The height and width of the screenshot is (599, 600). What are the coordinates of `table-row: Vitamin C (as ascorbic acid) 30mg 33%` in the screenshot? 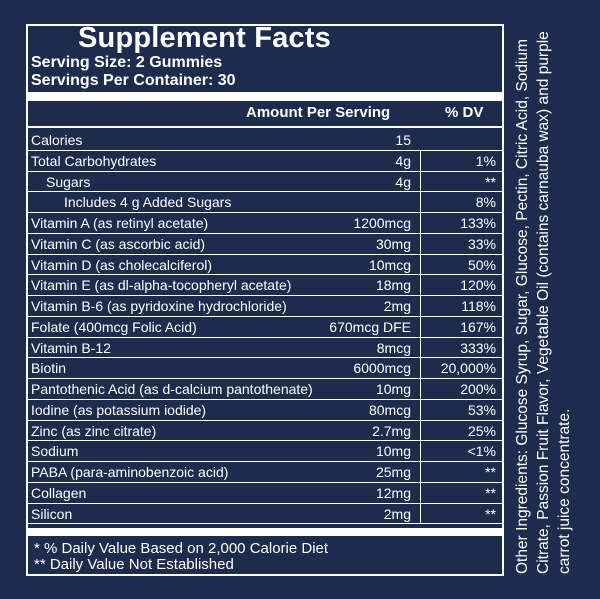 It's located at (265, 244).